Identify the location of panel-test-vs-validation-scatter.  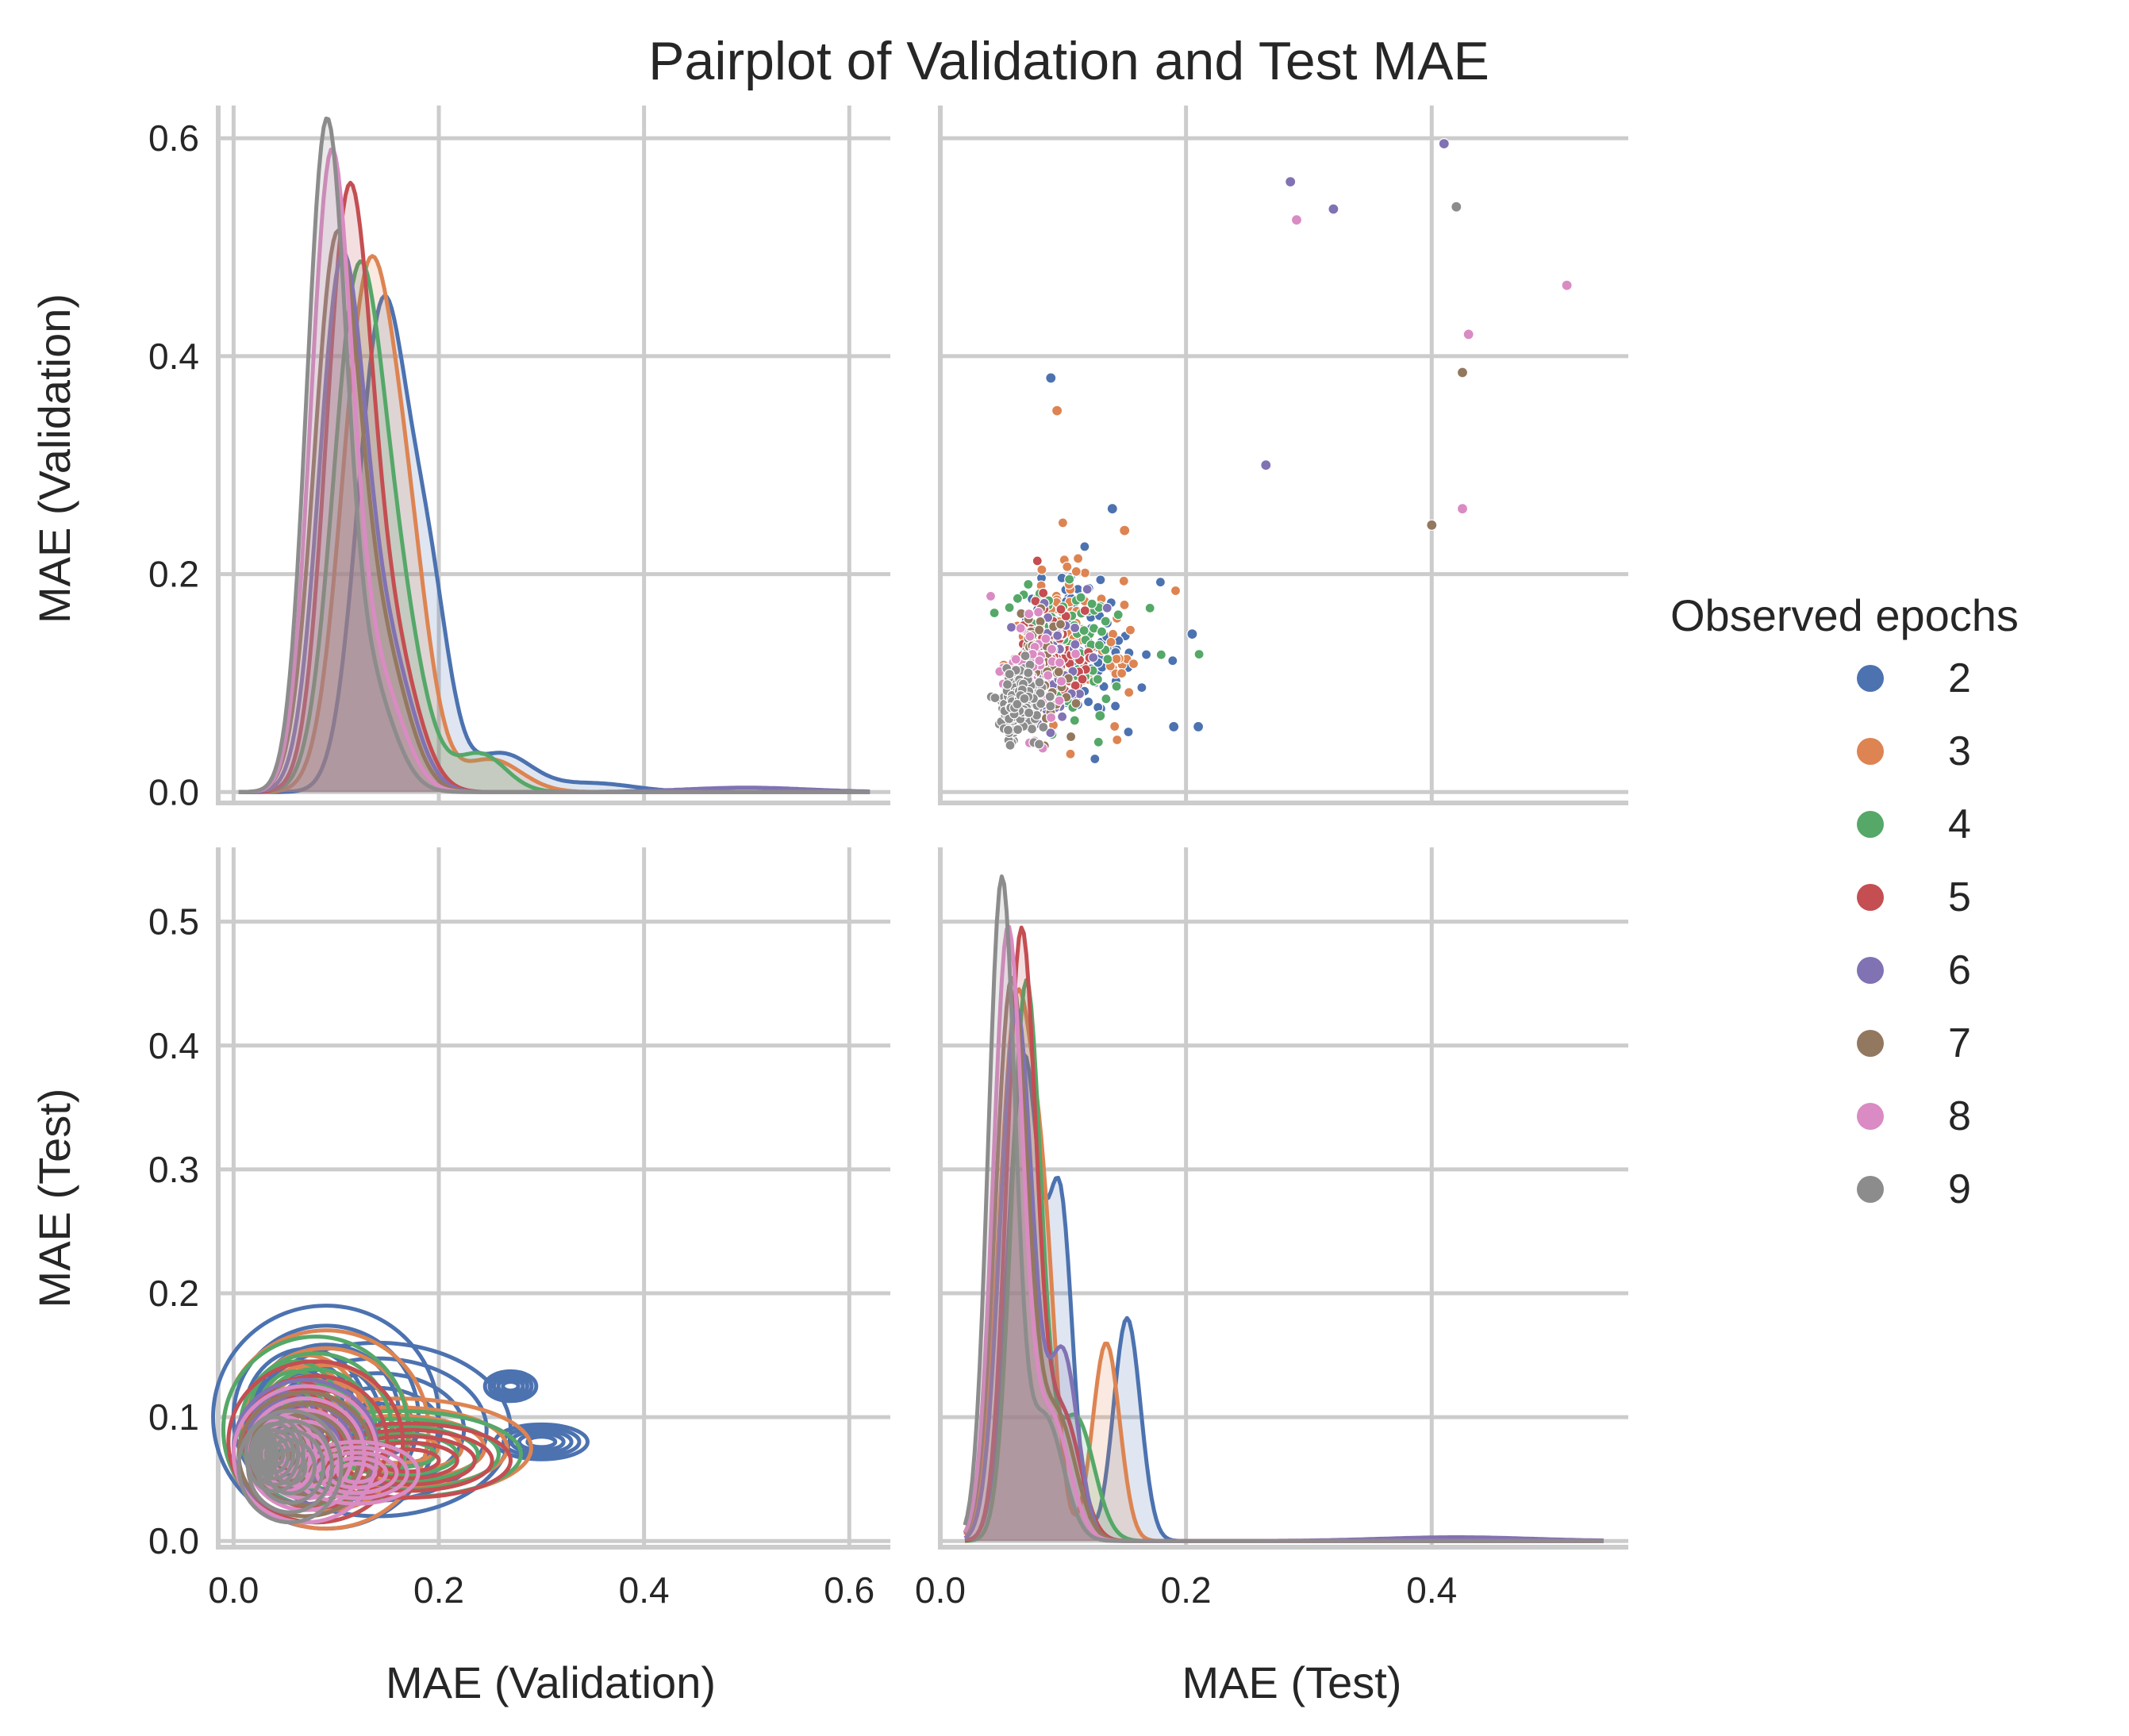
(1283, 455).